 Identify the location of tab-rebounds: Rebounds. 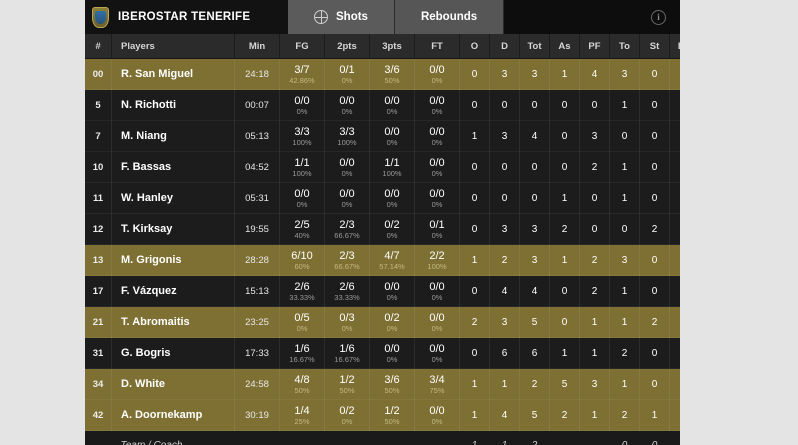
(449, 17).